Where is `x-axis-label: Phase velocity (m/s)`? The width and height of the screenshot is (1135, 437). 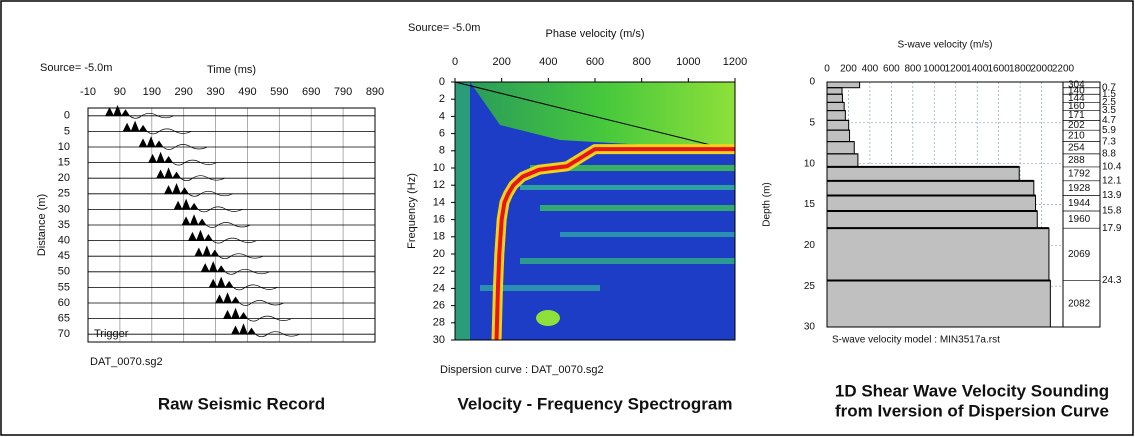
x-axis-label: Phase velocity (m/s) is located at coordinates (594, 34).